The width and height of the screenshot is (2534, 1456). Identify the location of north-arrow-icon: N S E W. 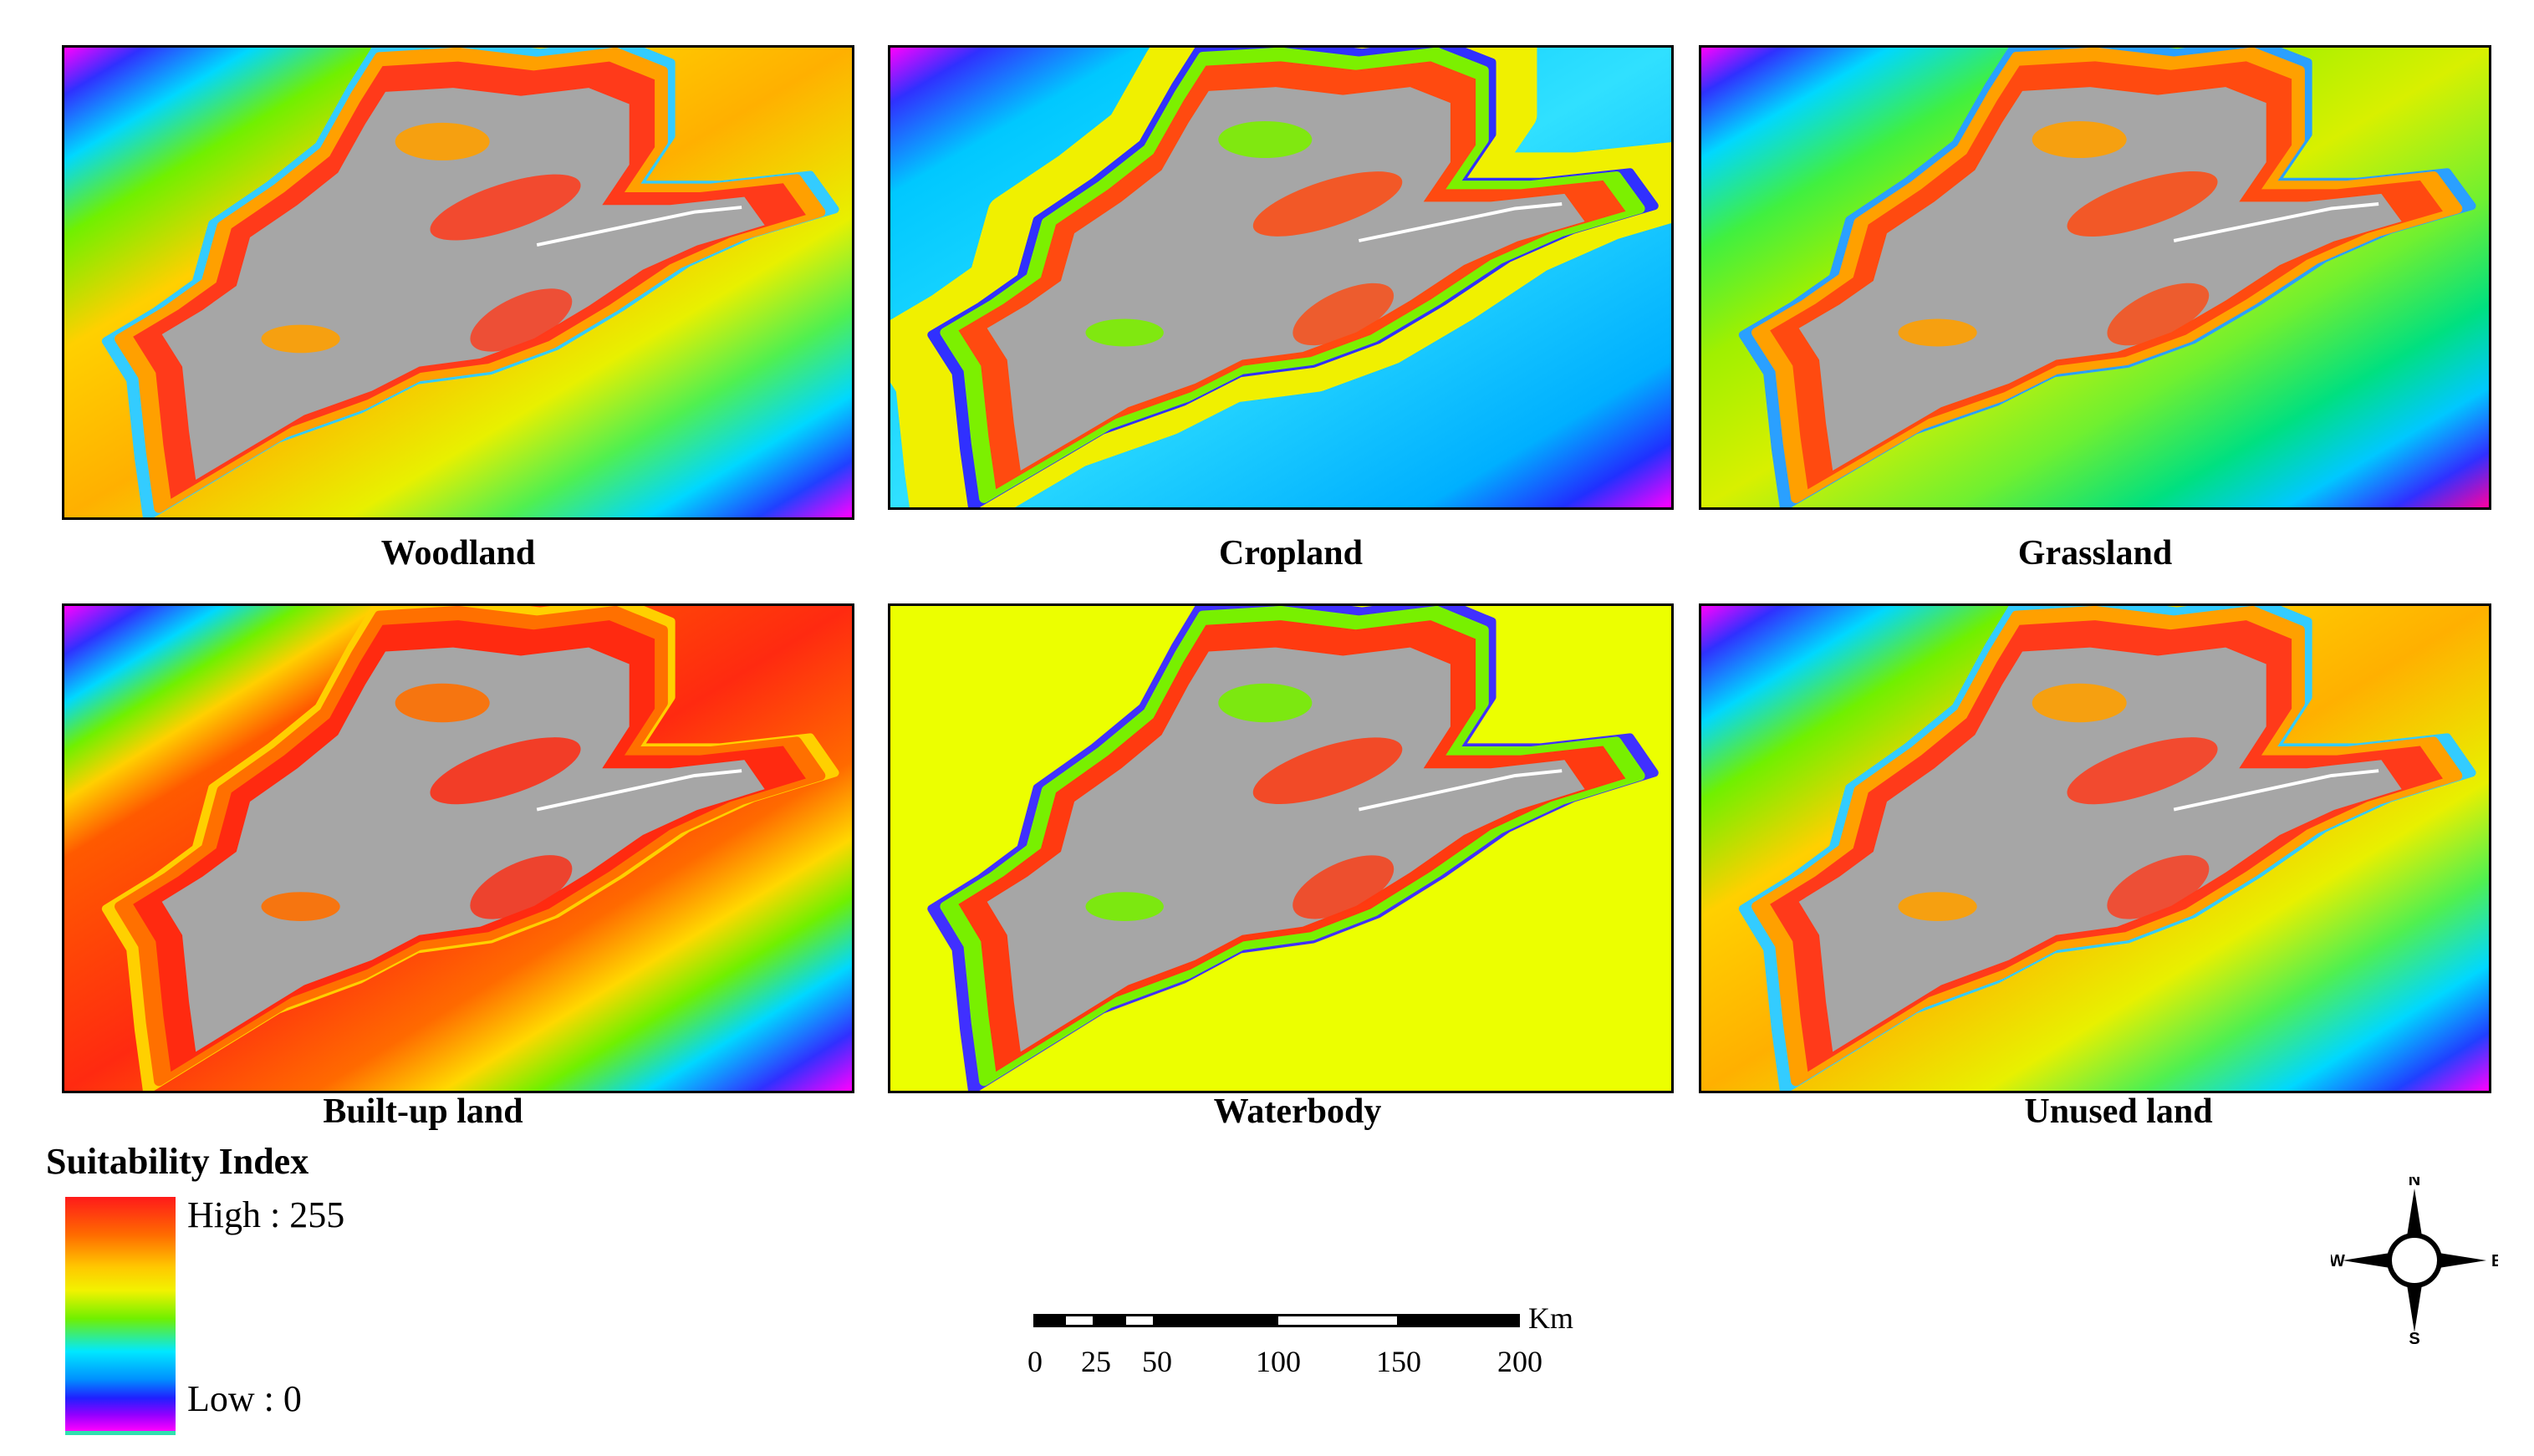
(2414, 1260).